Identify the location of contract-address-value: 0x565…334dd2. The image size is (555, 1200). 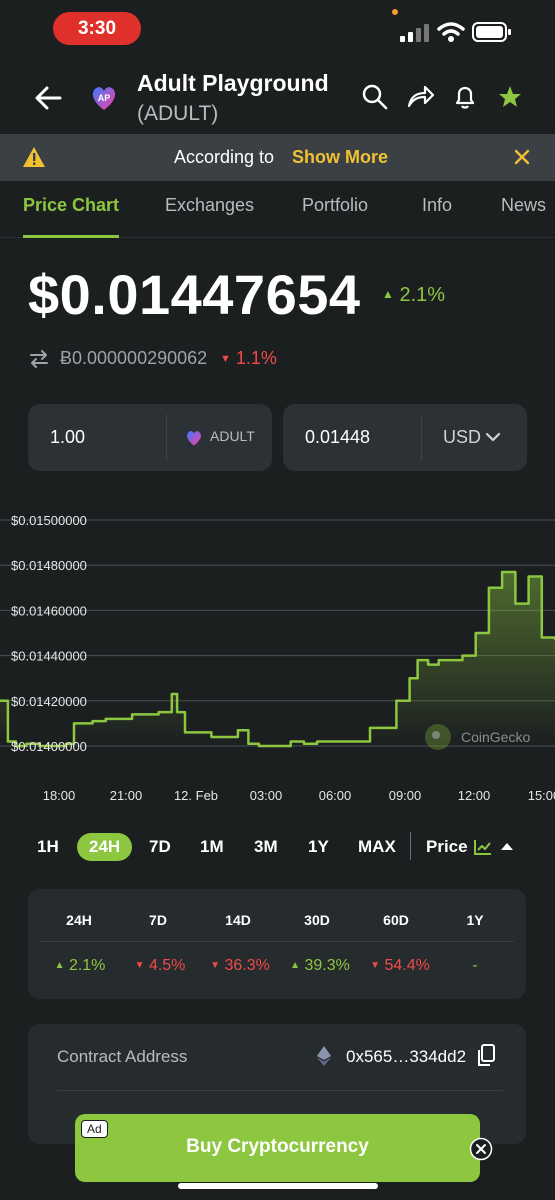
(406, 1056).